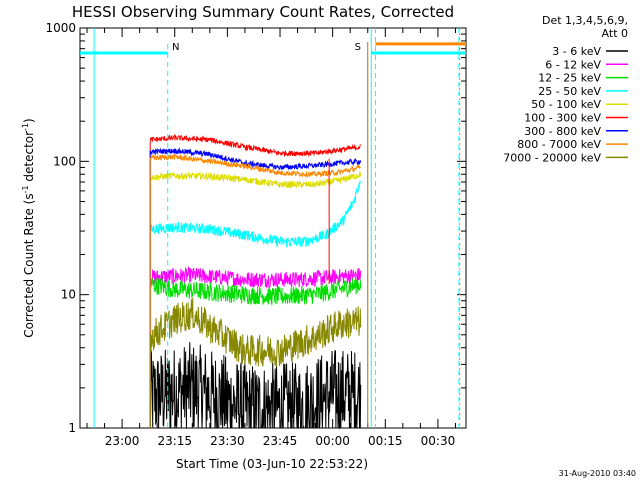 This screenshot has height=480, width=640. Describe the element at coordinates (559, 144) in the screenshot. I see `legend-label: 800 - 7000 keV` at that location.